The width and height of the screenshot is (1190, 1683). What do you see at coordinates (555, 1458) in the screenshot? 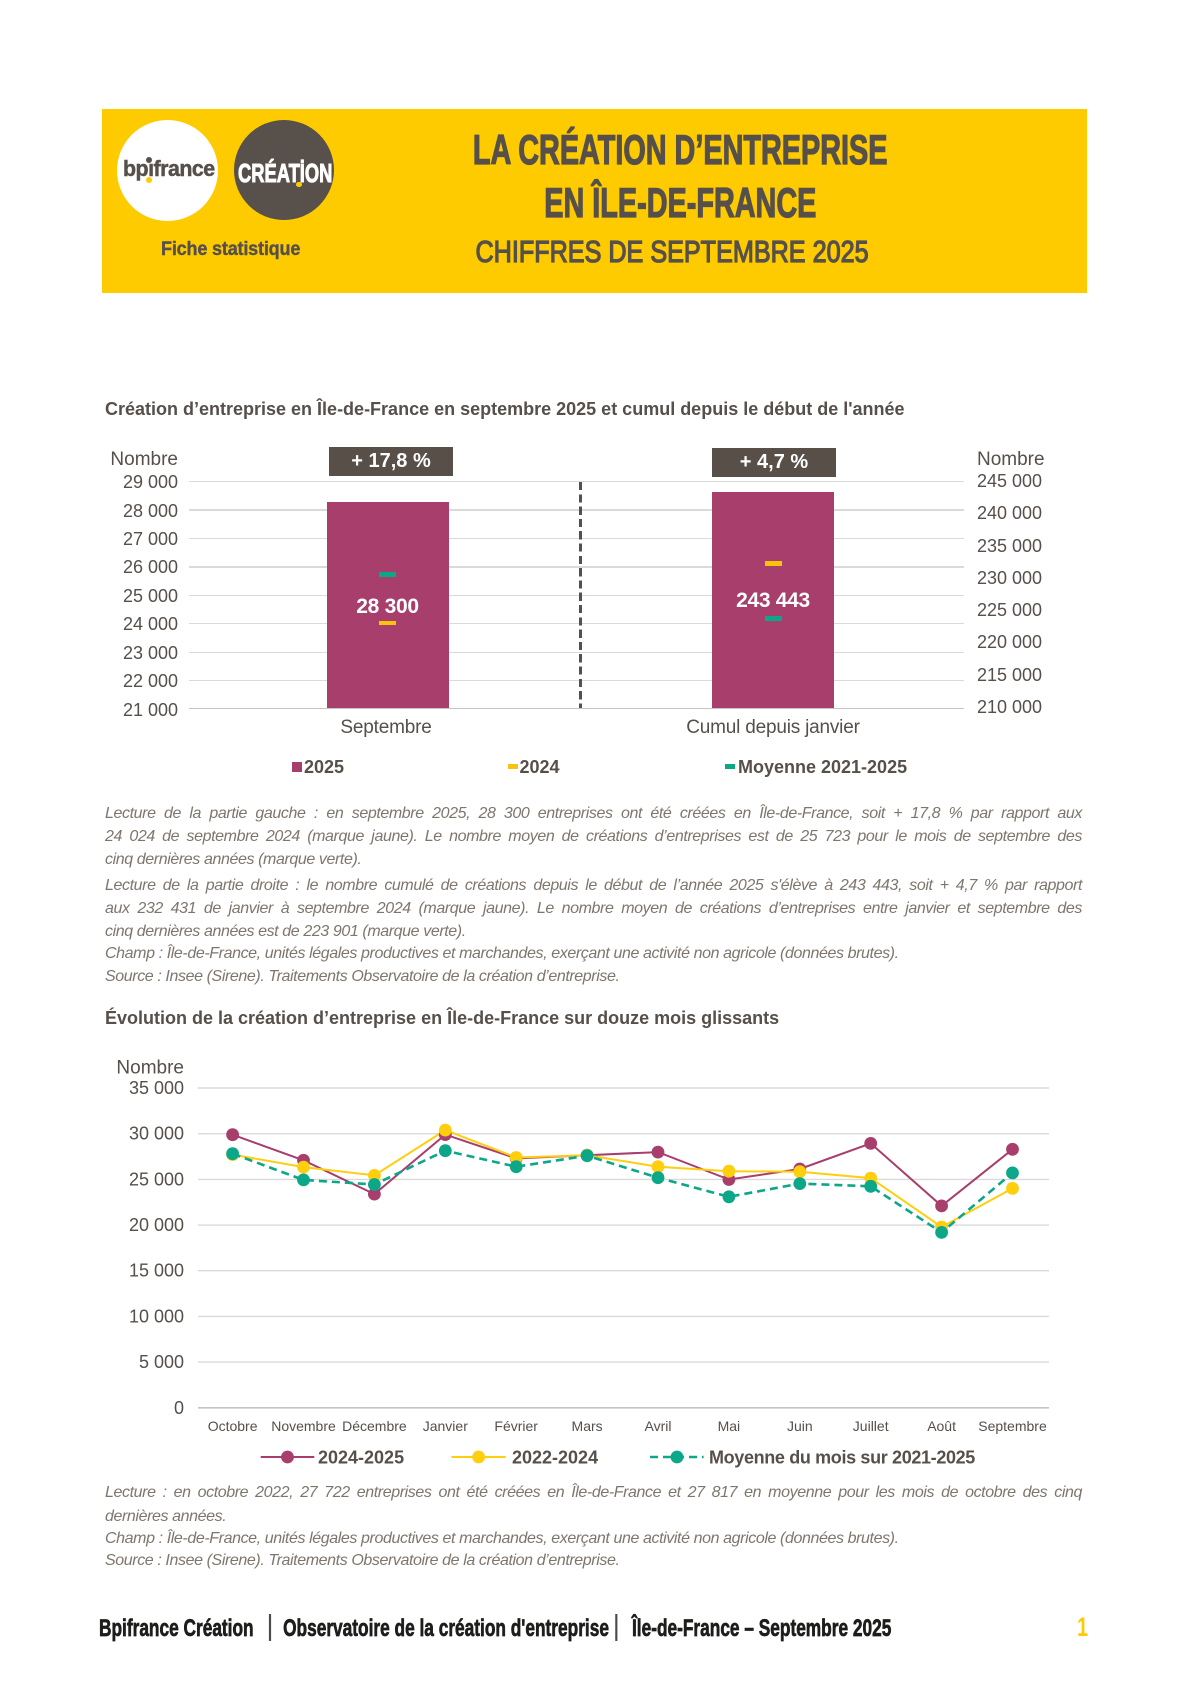
I see `svg-text: 2022-2024` at bounding box center [555, 1458].